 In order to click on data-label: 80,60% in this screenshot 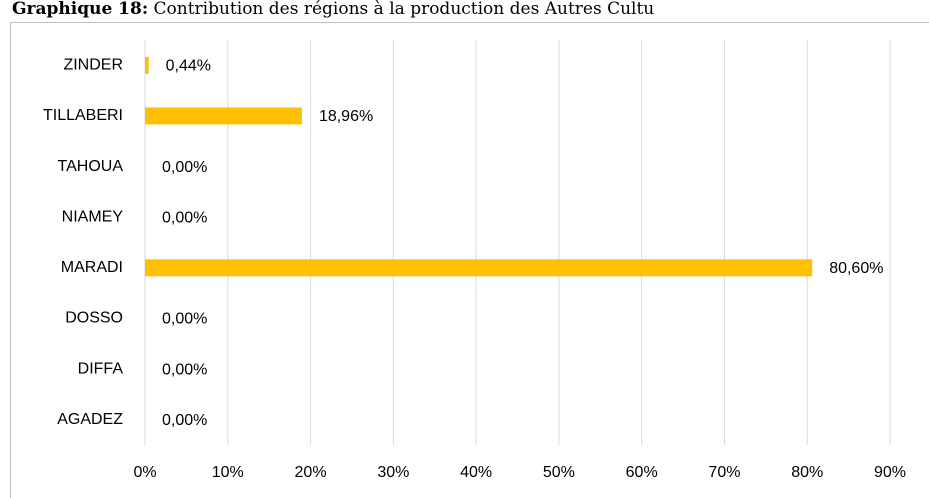, I will do `click(856, 268)`.